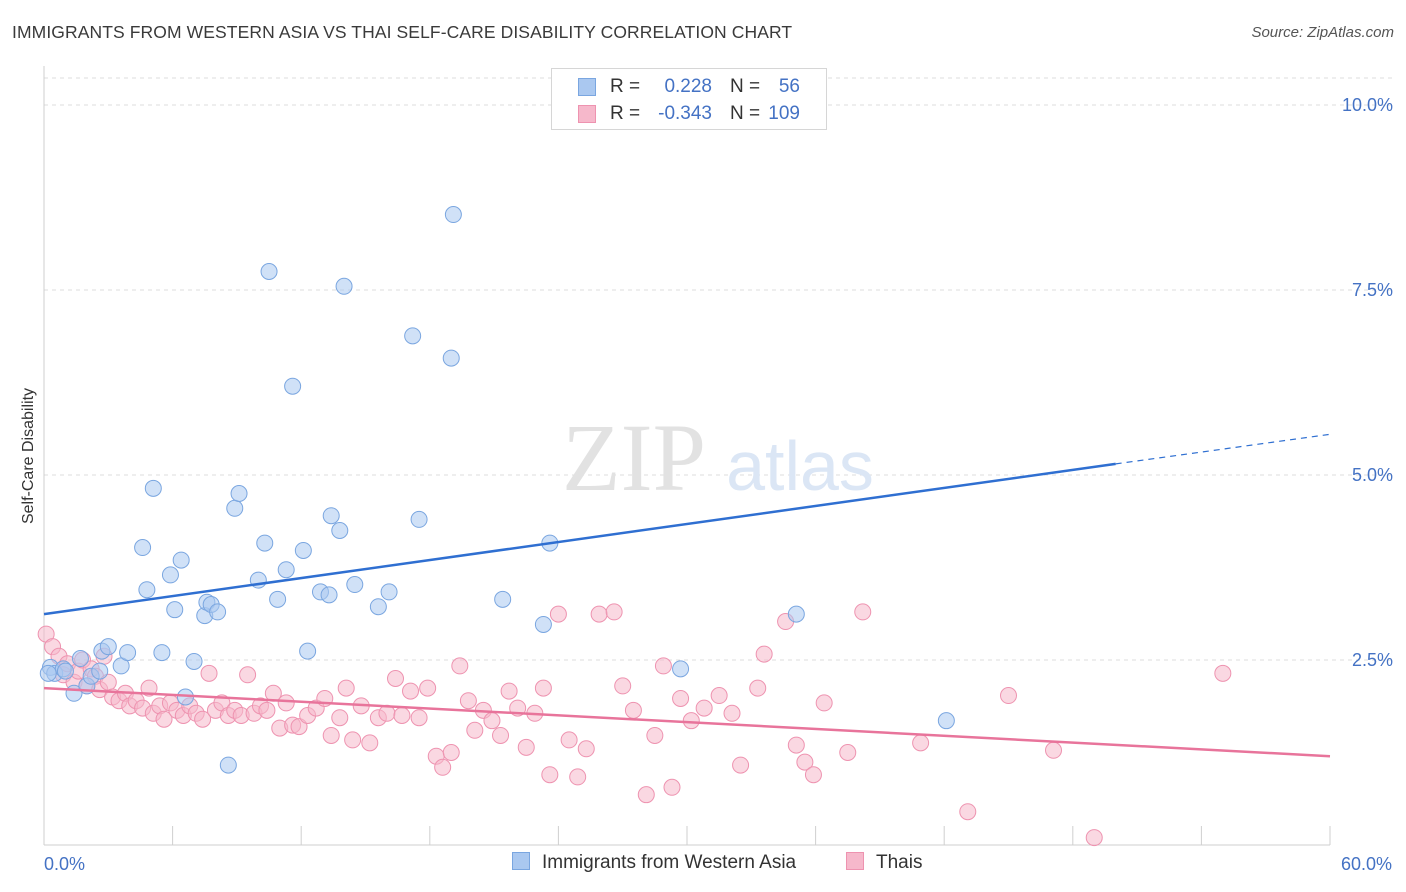 This screenshot has width=1406, height=892. Describe the element at coordinates (784, 113) in the screenshot. I see `n-value: 109` at that location.